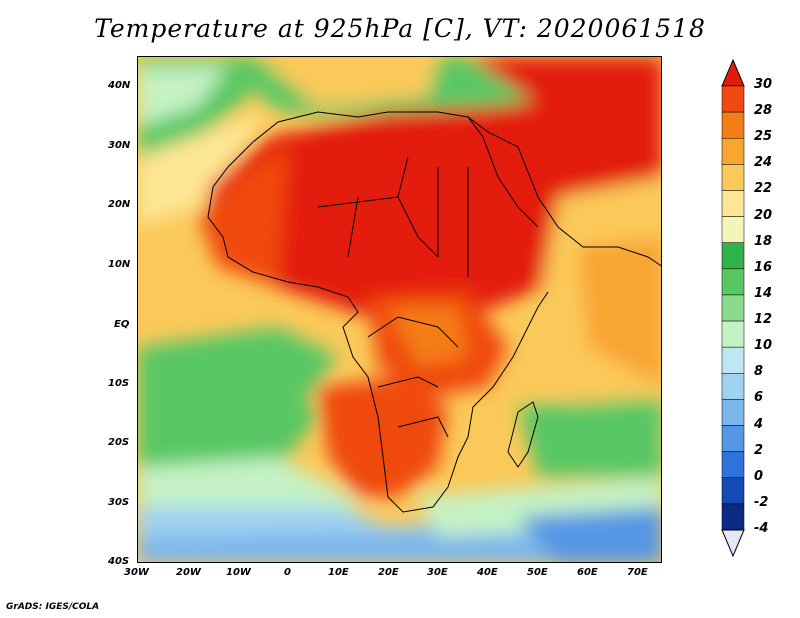 Image resolution: width=800 pixels, height=618 pixels. I want to click on lon-label: 60E, so click(587, 572).